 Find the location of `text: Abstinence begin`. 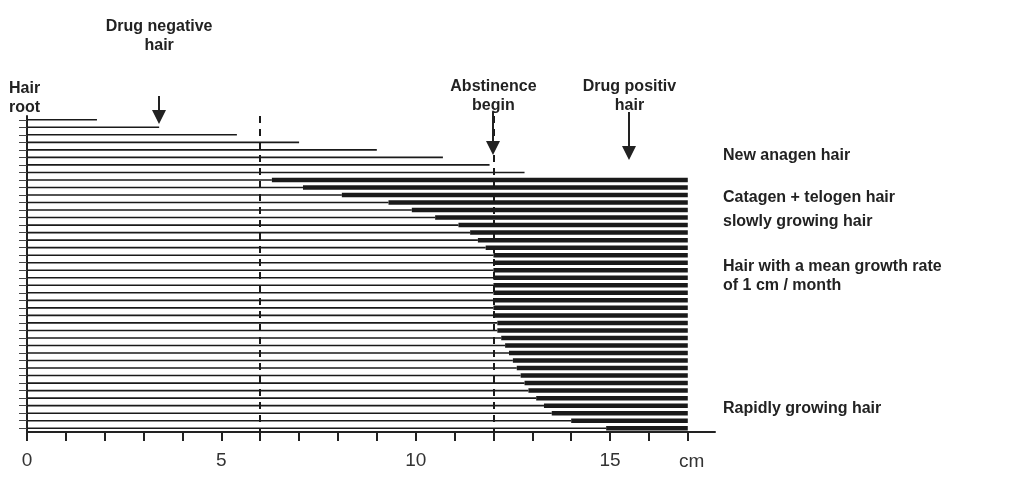

text: Abstinence begin is located at coordinates (493, 95).